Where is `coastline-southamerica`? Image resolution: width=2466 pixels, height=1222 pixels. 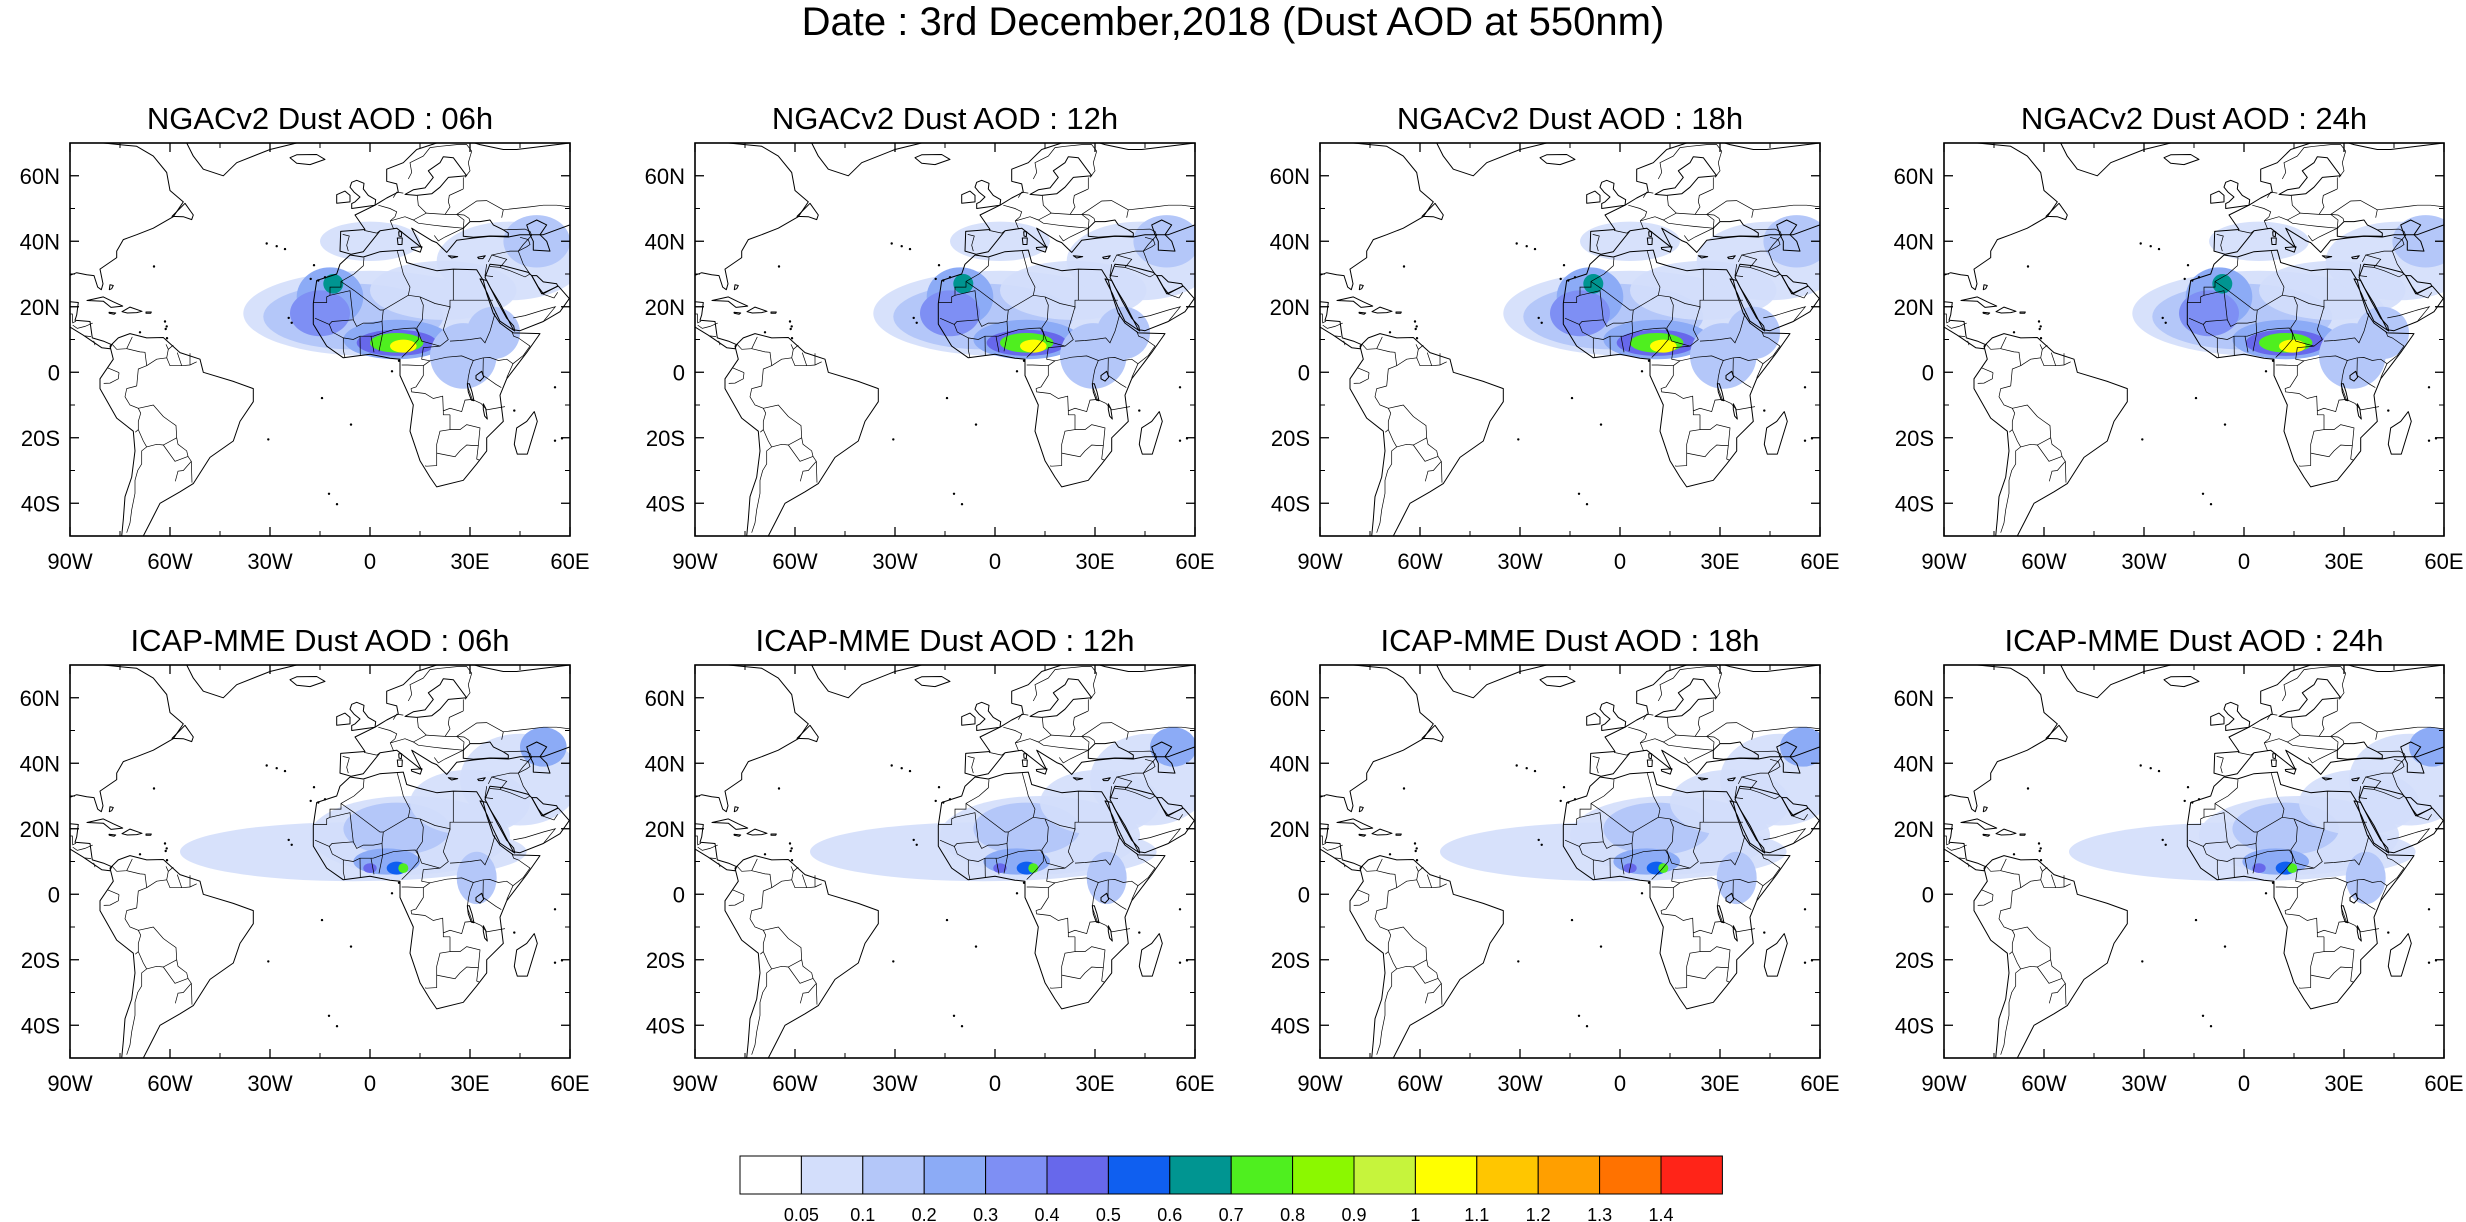
coastline-southamerica is located at coordinates (2050, 956).